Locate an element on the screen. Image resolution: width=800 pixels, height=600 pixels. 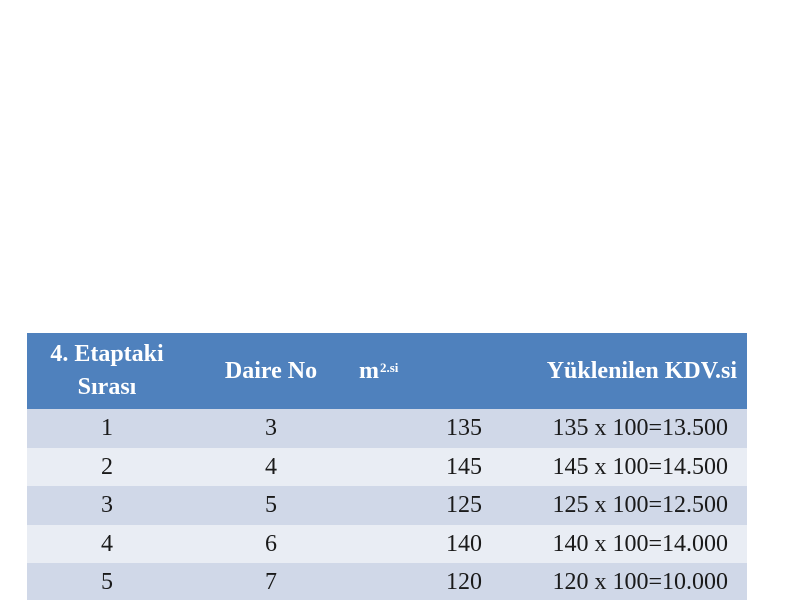
cell-daire-no: 6 is located at coordinates (271, 543).